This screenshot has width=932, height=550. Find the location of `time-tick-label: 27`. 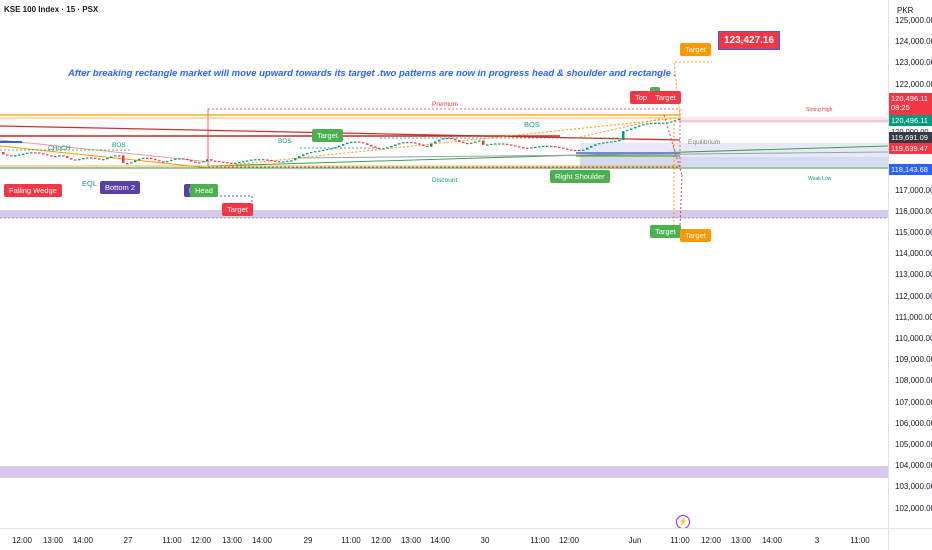

time-tick-label: 27 is located at coordinates (128, 540).